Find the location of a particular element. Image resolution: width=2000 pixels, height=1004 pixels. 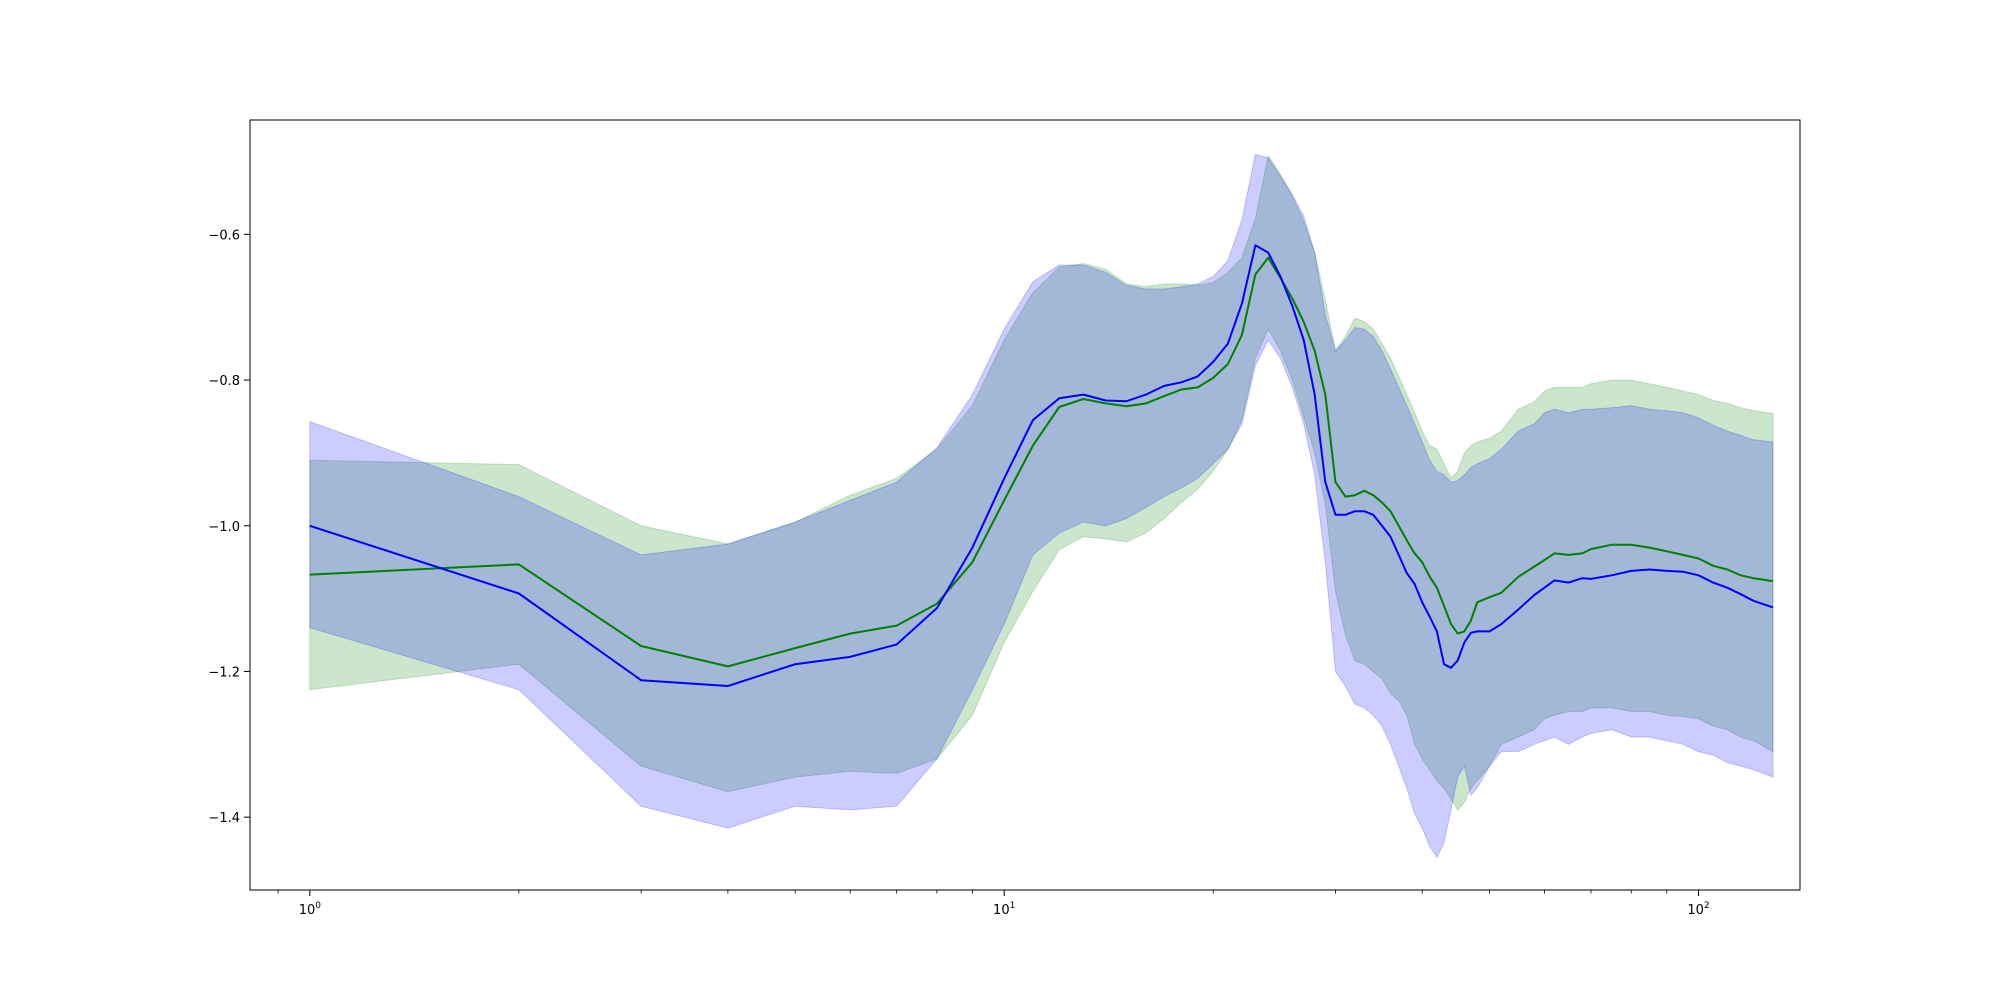

x-axis: 100 10¹ 10² is located at coordinates (993, 904).